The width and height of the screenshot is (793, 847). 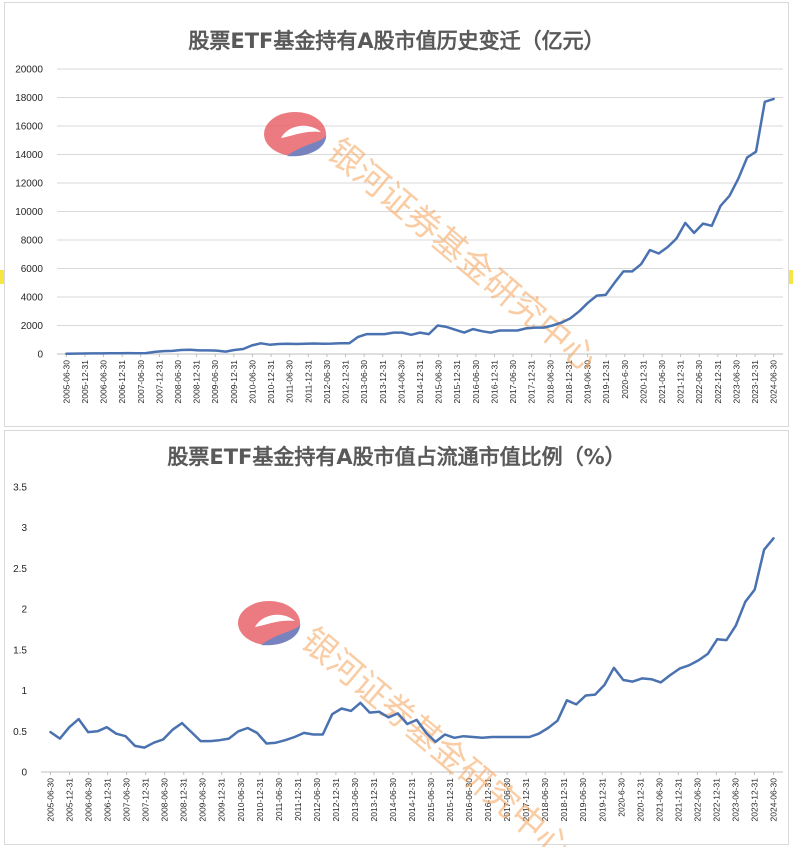 What do you see at coordinates (32, 241) in the screenshot?
I see `y-tick-label: 8000` at bounding box center [32, 241].